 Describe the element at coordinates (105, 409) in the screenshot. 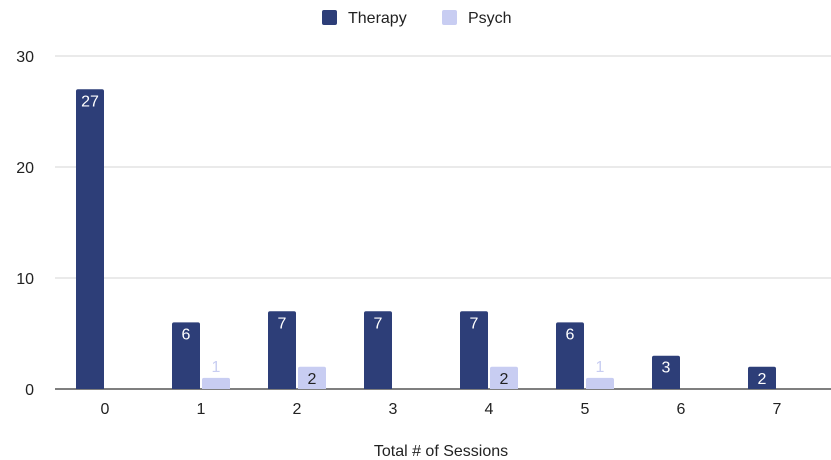

I see `x-tick-label: 0` at that location.